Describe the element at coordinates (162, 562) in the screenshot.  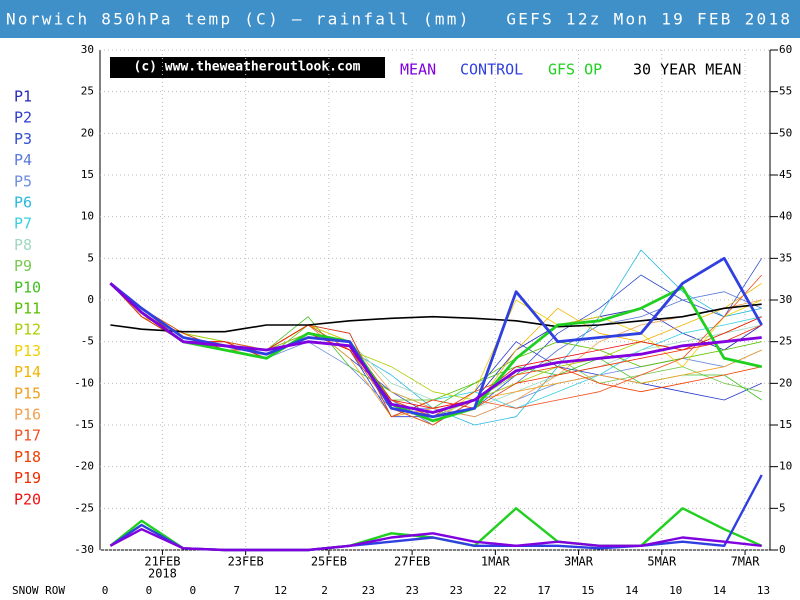
I see `x-tick-label: 21FEB` at that location.